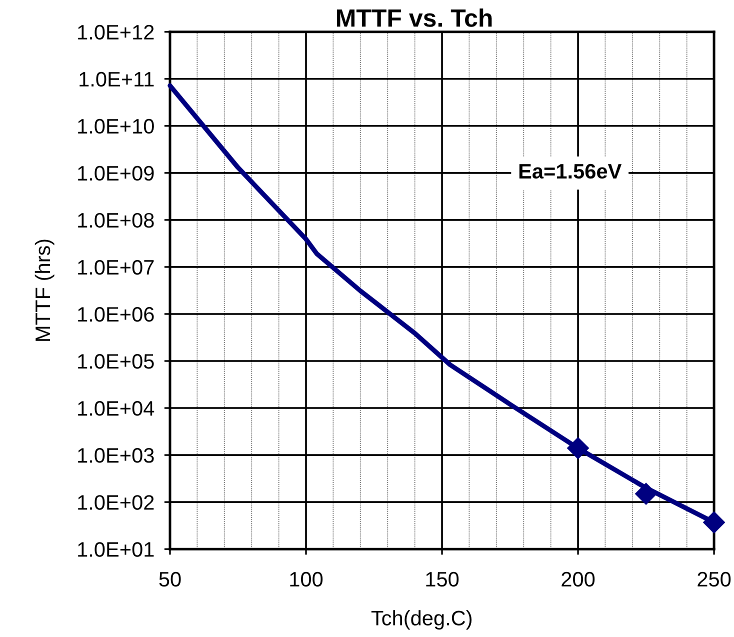 The width and height of the screenshot is (734, 637). What do you see at coordinates (116, 173) in the screenshot?
I see `y-tick-label: 1.0E+09` at bounding box center [116, 173].